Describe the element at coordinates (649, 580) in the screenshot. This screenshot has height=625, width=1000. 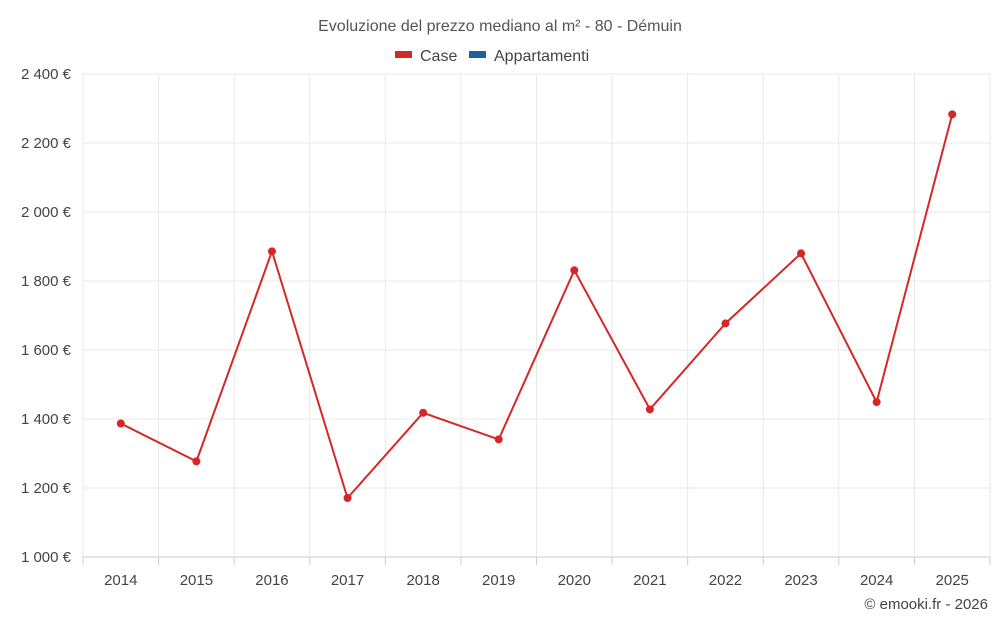
I see `x-tick-label-2021: 2021` at that location.